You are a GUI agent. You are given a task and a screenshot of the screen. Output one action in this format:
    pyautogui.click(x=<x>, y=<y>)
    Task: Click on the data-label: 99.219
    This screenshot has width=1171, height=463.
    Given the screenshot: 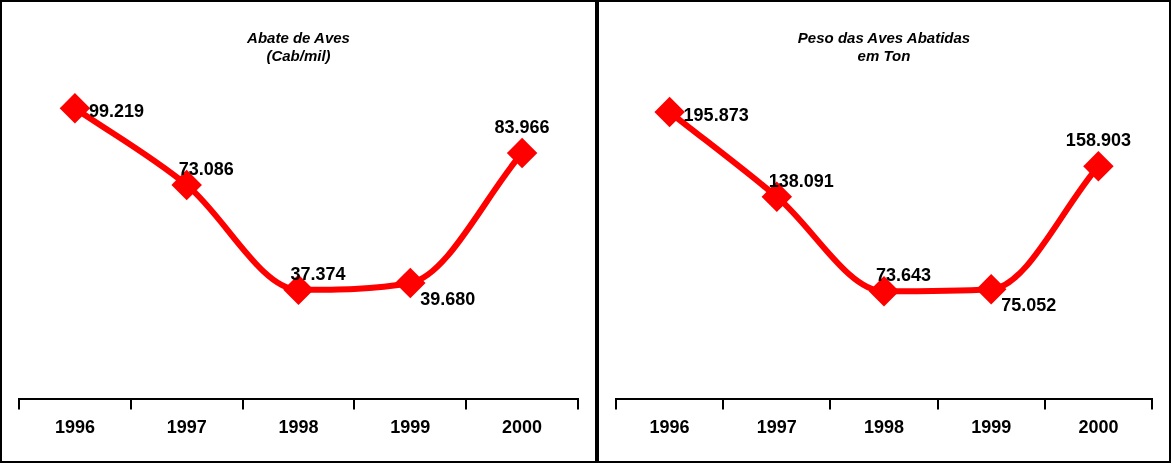 What is the action you would take?
    pyautogui.click(x=116, y=111)
    